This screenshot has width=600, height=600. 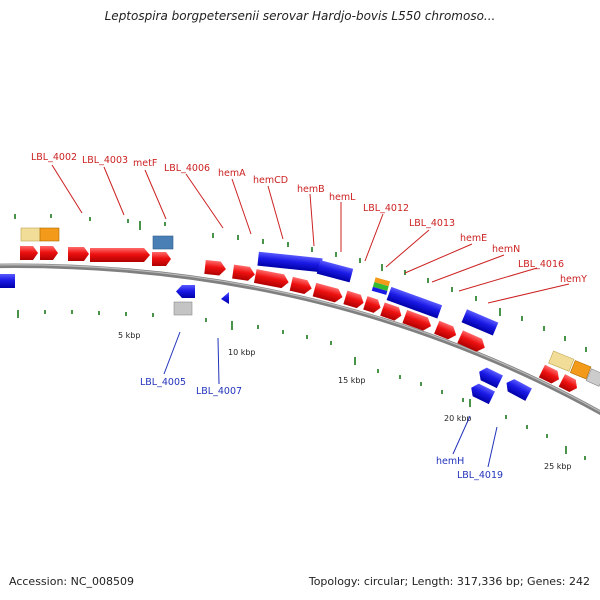 I want to click on gene-label-hemL: hemL, so click(x=342, y=197).